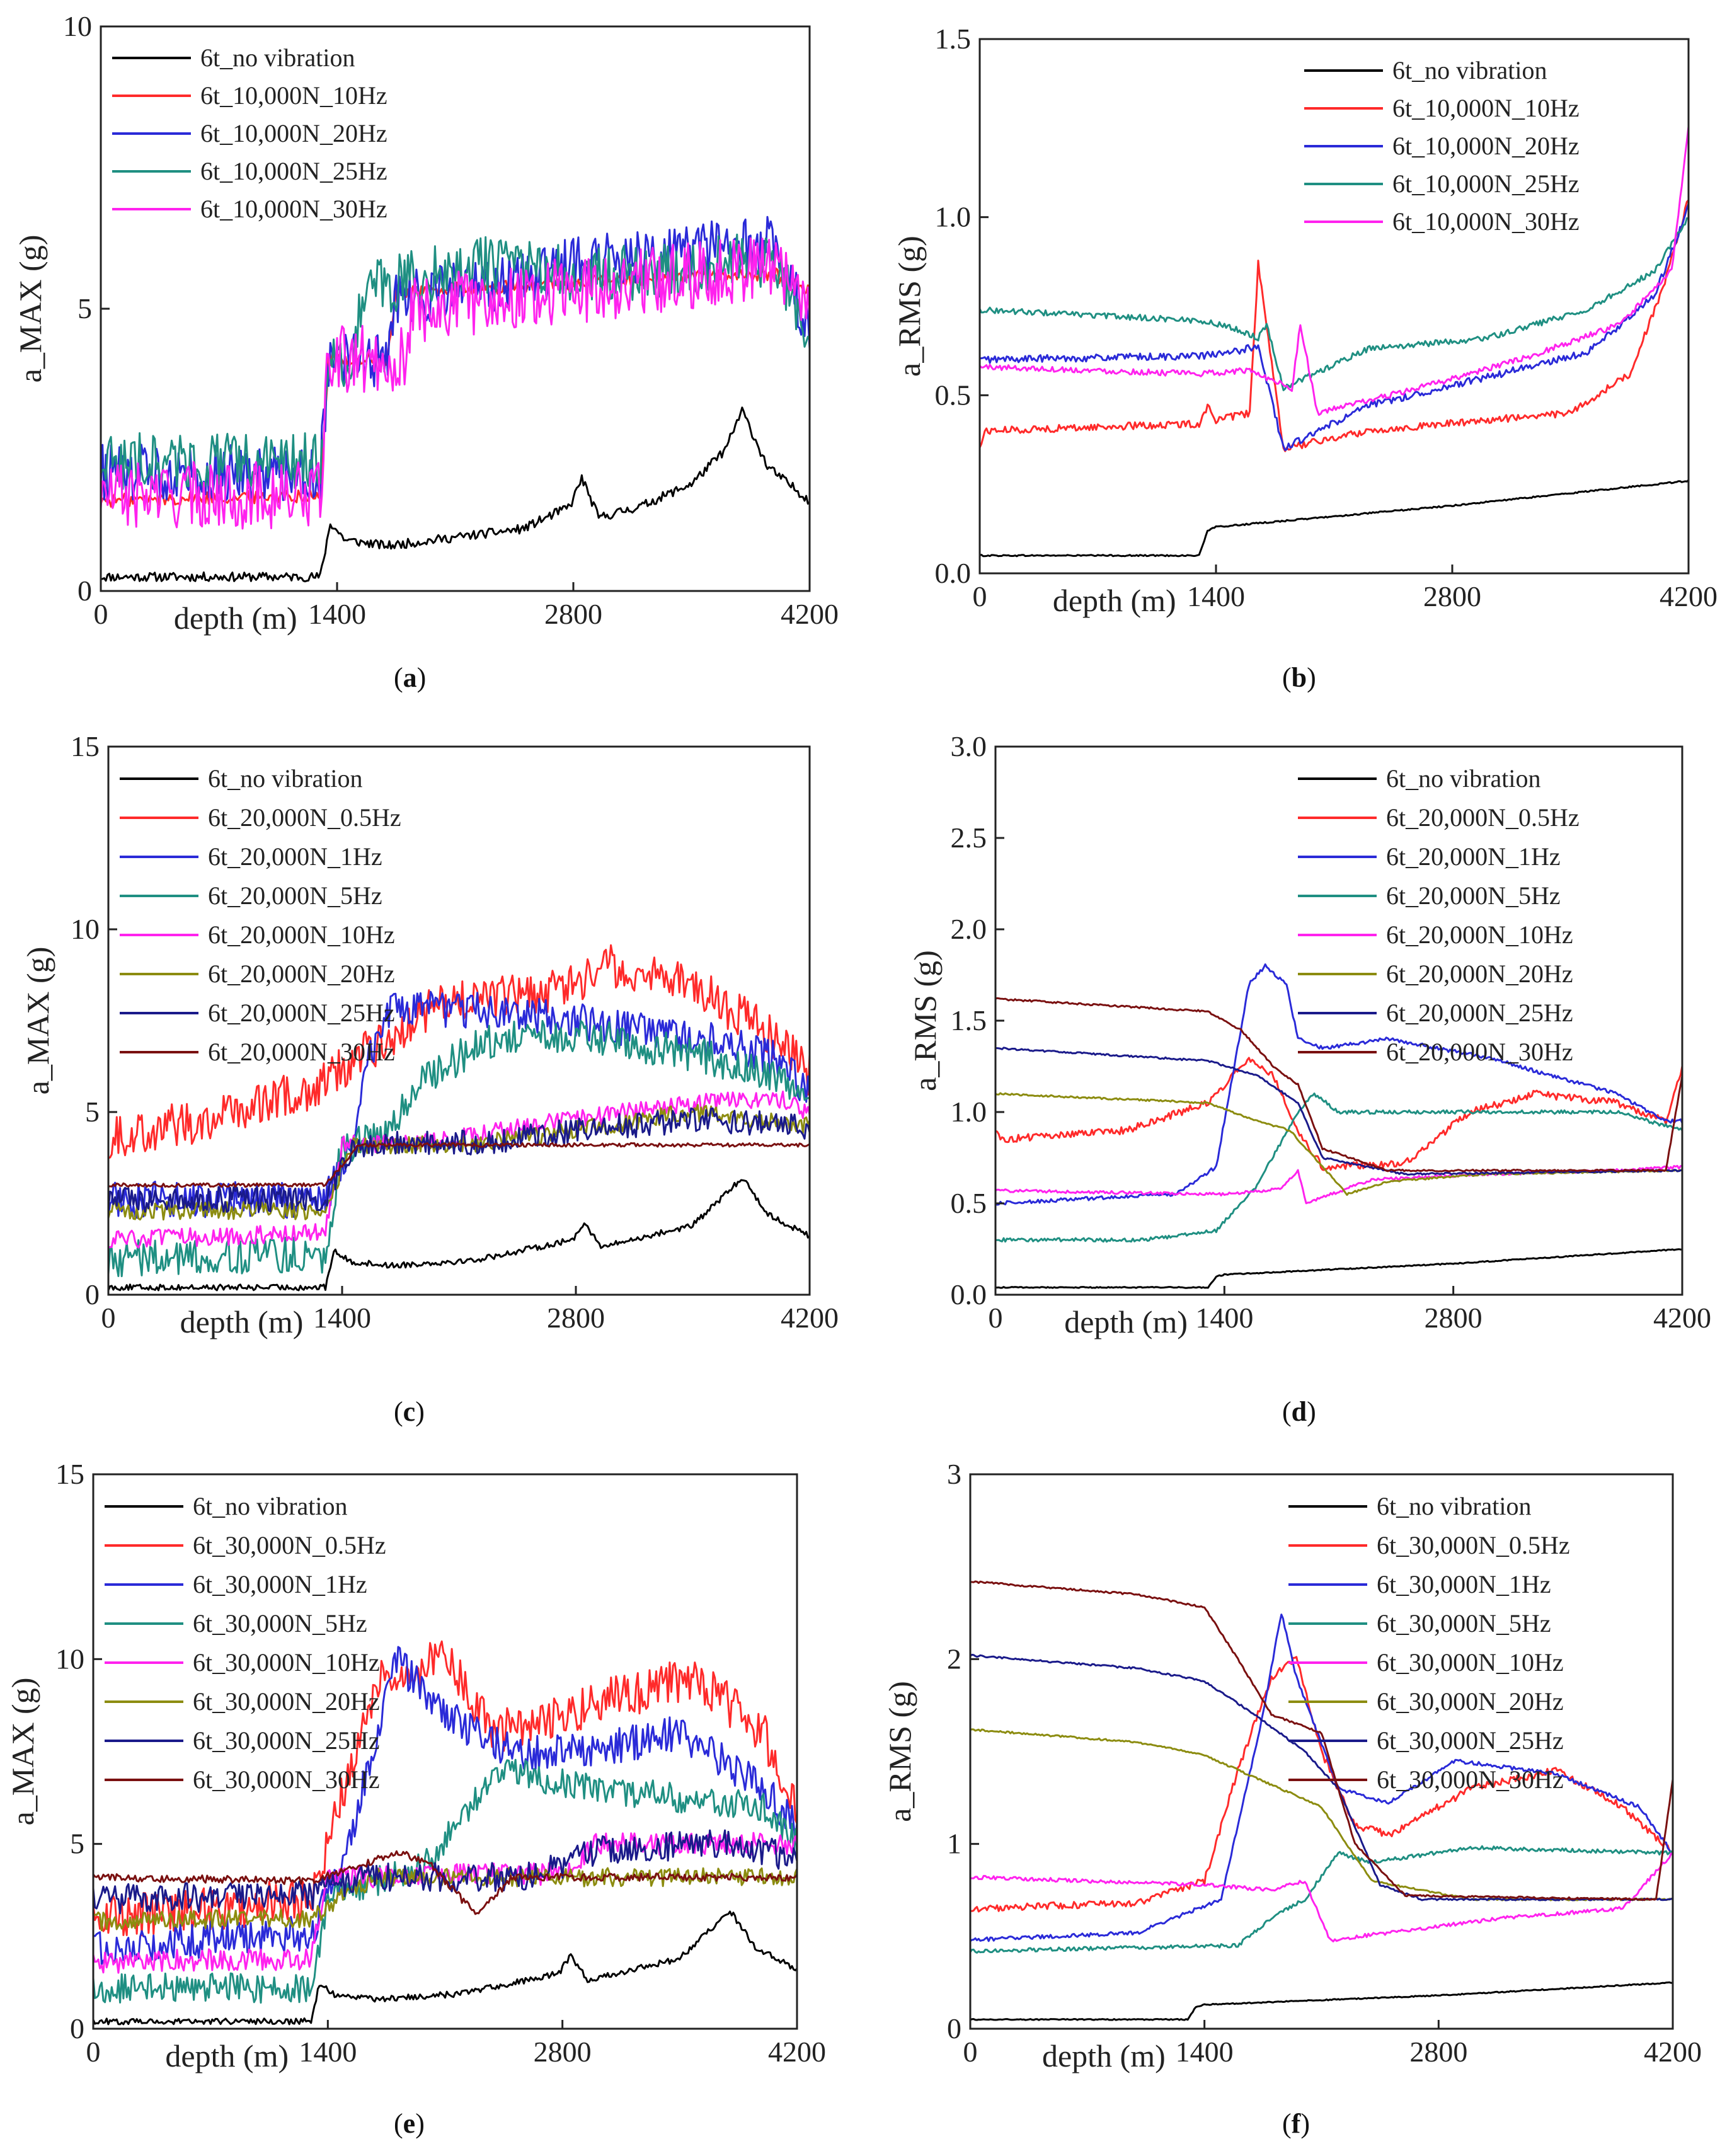 The height and width of the screenshot is (2156, 1732). I want to click on caption-a: (a), so click(410, 677).